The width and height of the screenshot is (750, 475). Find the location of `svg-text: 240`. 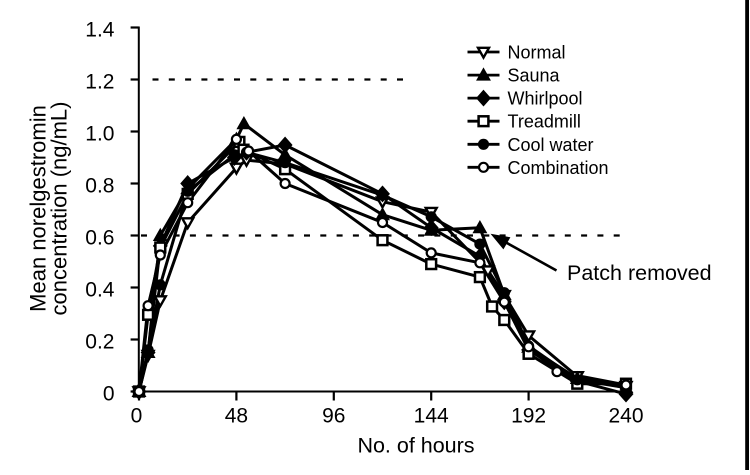

svg-text: 240 is located at coordinates (625, 415).